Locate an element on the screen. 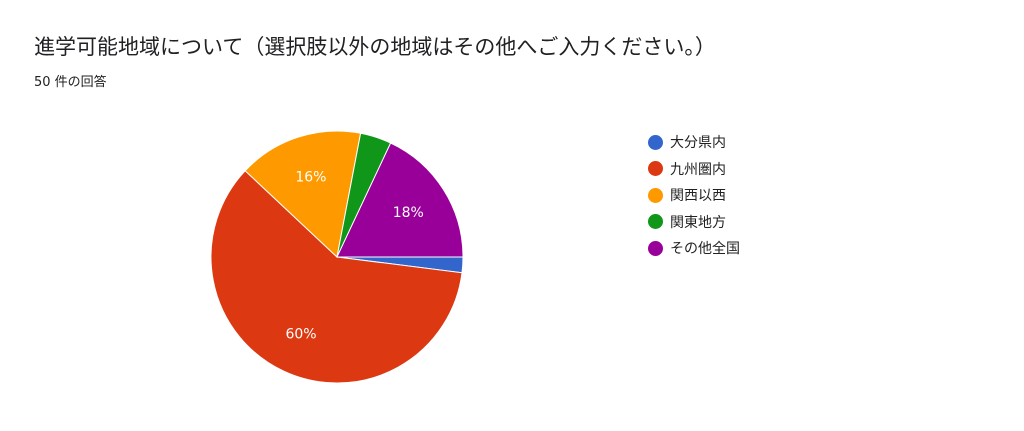  legend-label: 大分県内 is located at coordinates (698, 143).